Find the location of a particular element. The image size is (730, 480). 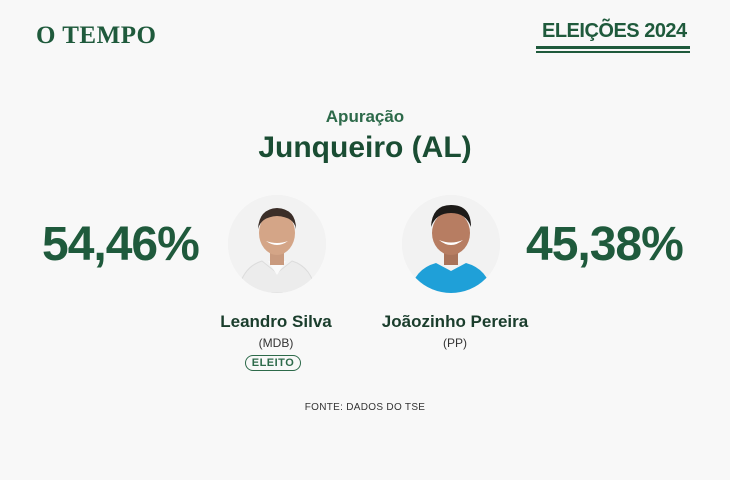

elected-badge: ELEITO is located at coordinates (273, 363).